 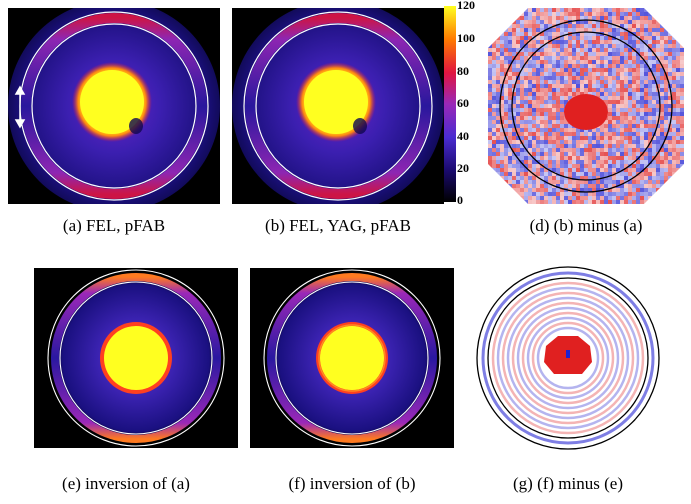 What do you see at coordinates (114, 106) in the screenshot?
I see `panel-a-image` at bounding box center [114, 106].